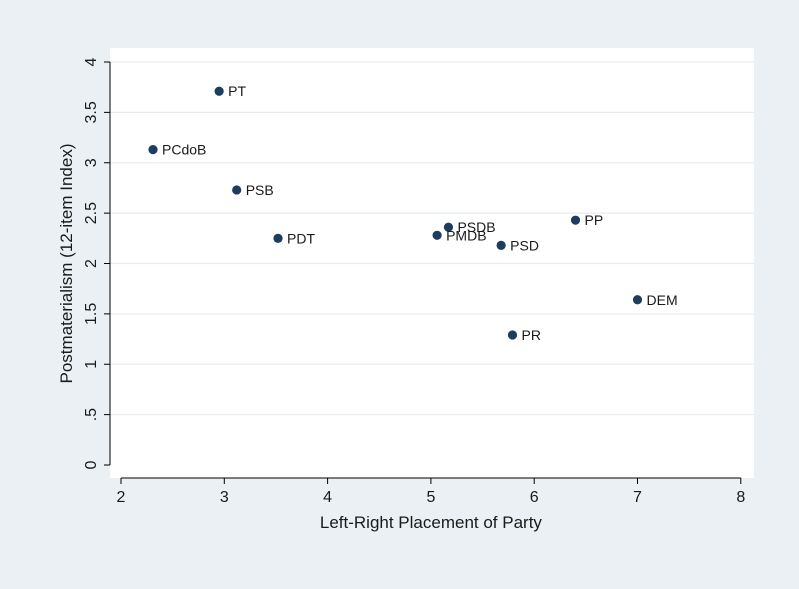 The height and width of the screenshot is (589, 799). I want to click on y-tick-label: 3, so click(91, 162).